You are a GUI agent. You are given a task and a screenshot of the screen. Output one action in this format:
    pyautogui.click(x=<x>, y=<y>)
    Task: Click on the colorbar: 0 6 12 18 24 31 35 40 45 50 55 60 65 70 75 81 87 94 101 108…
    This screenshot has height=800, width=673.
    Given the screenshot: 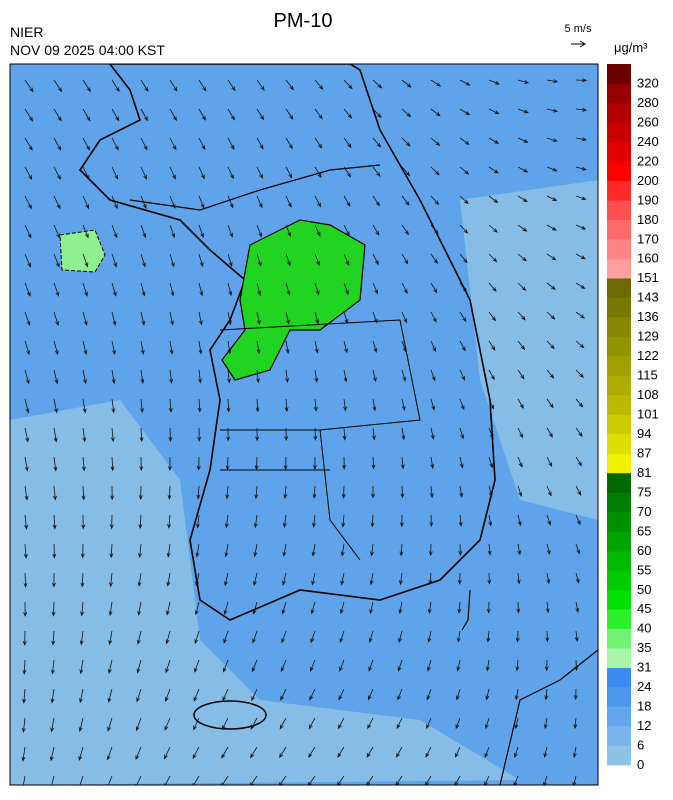 What is the action you would take?
    pyautogui.click(x=633, y=418)
    